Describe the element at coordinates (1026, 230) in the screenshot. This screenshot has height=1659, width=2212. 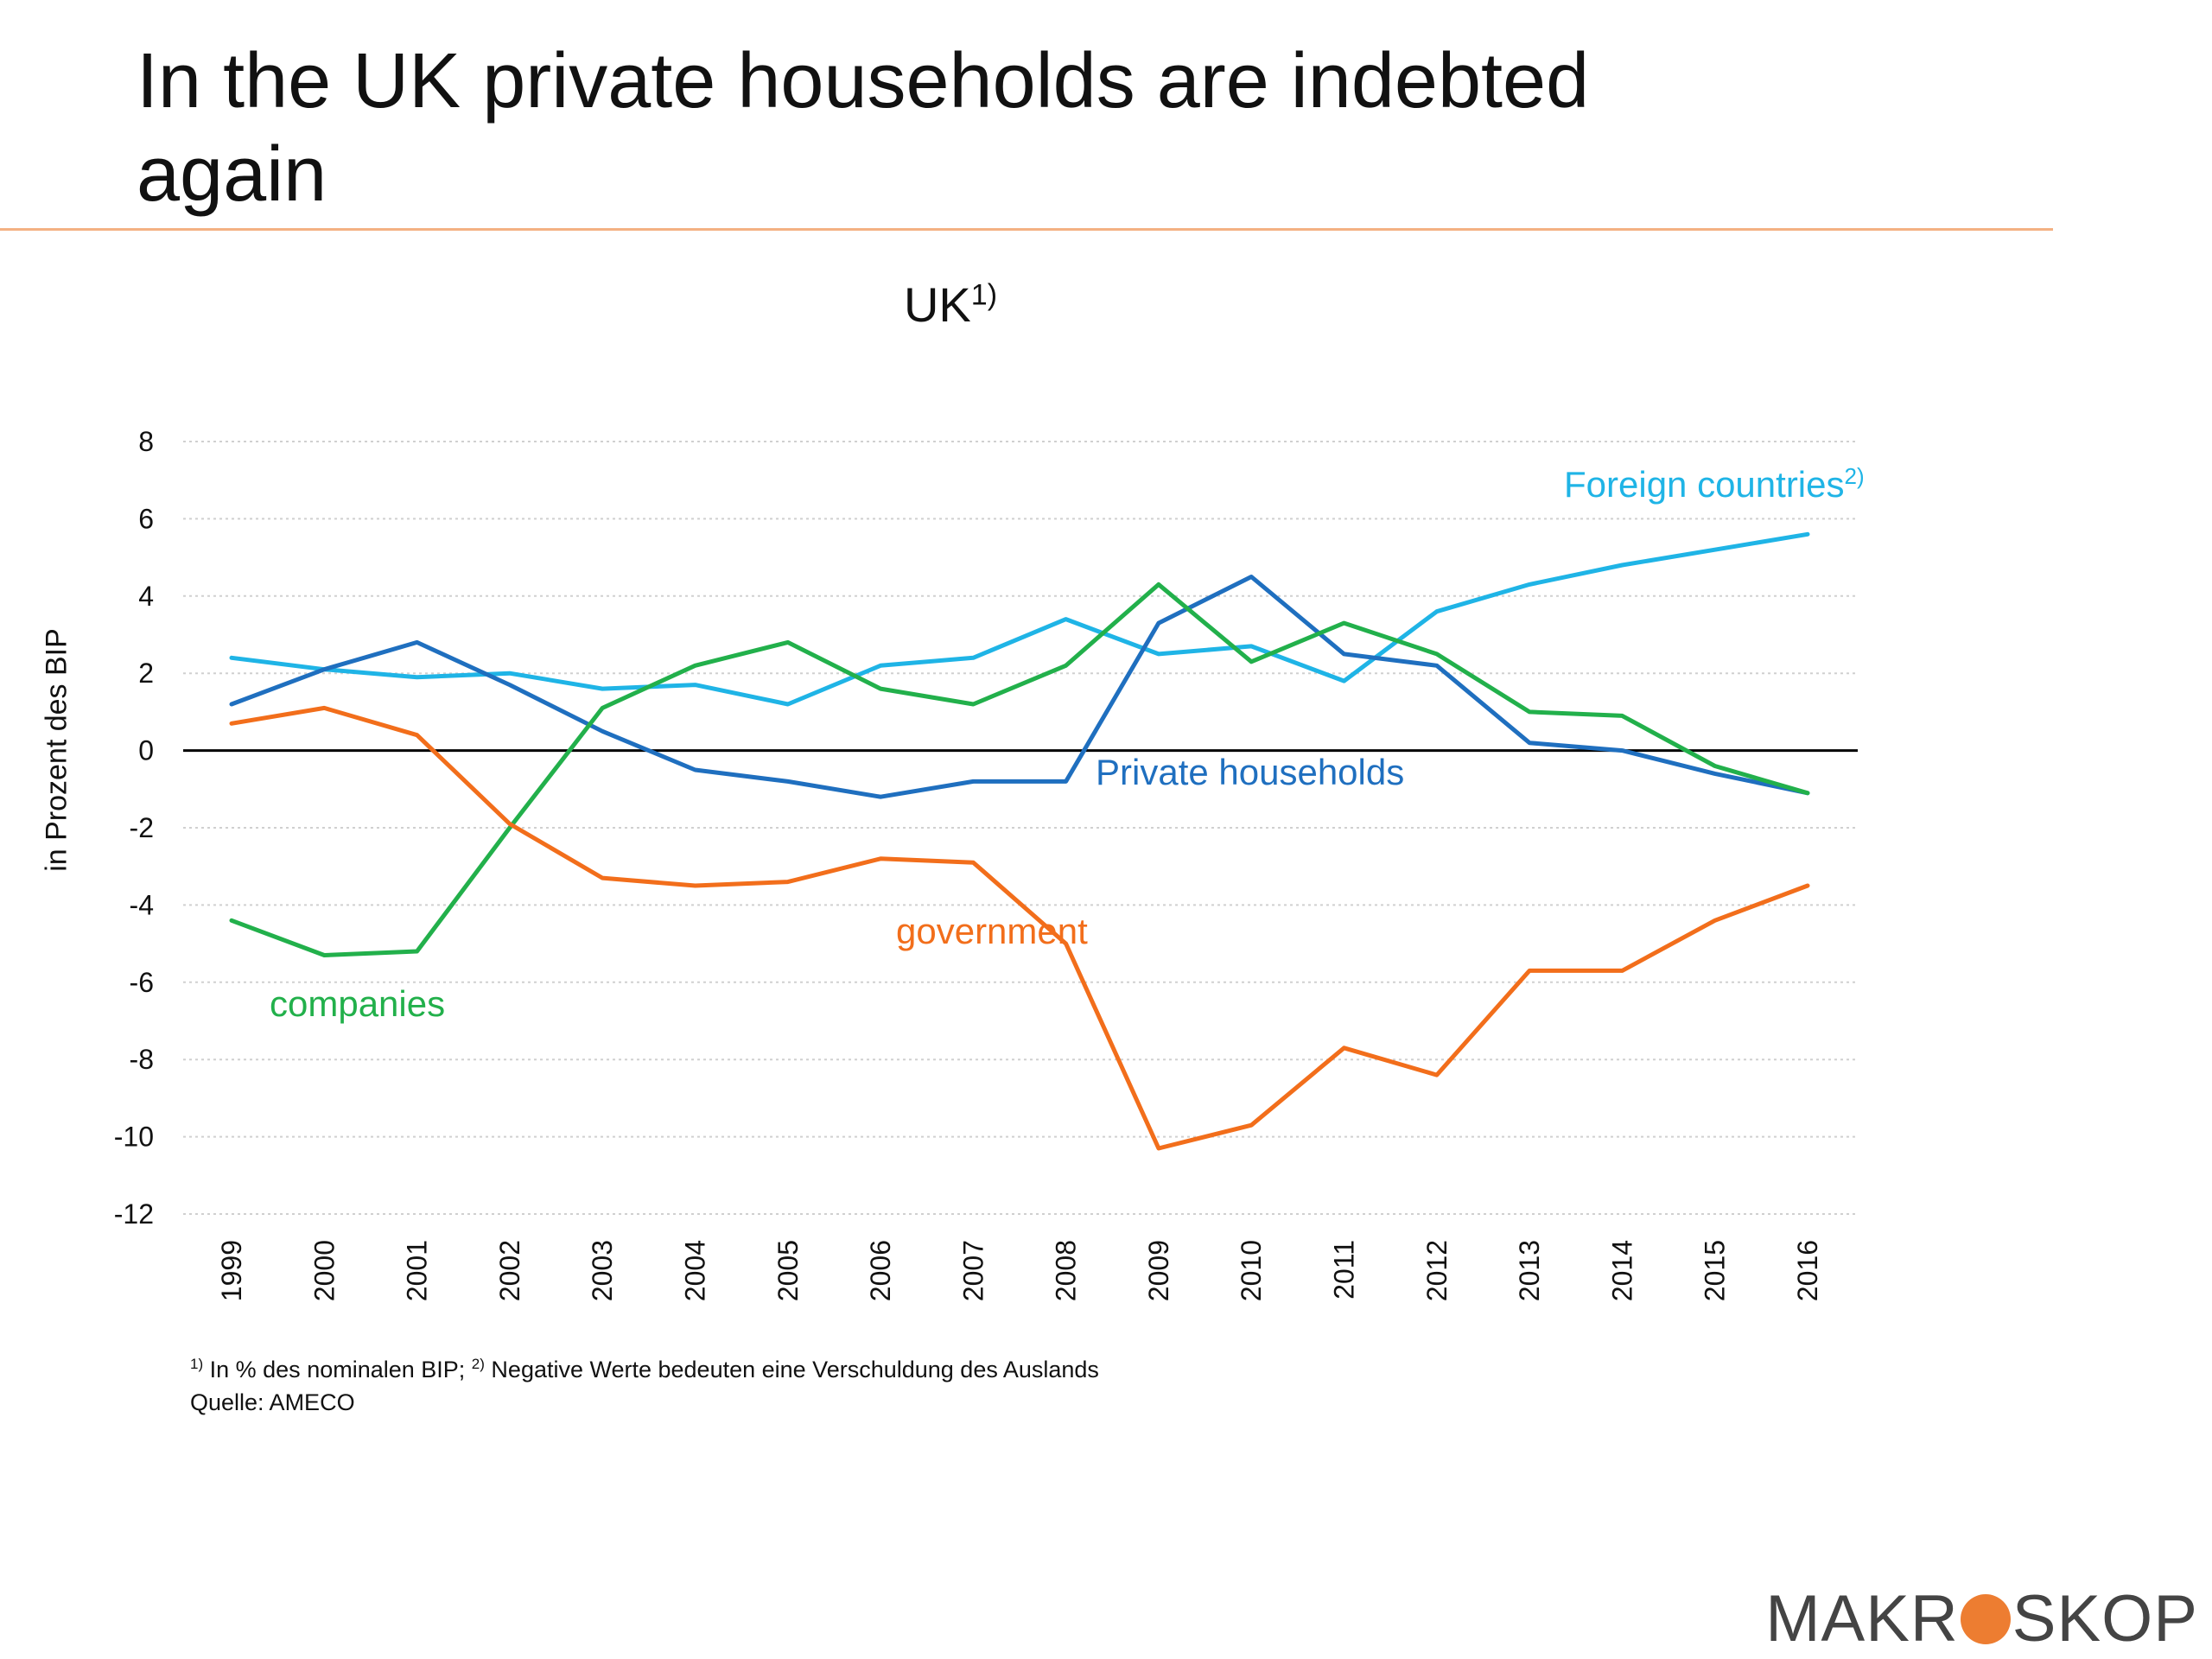
I see `title-divider` at that location.